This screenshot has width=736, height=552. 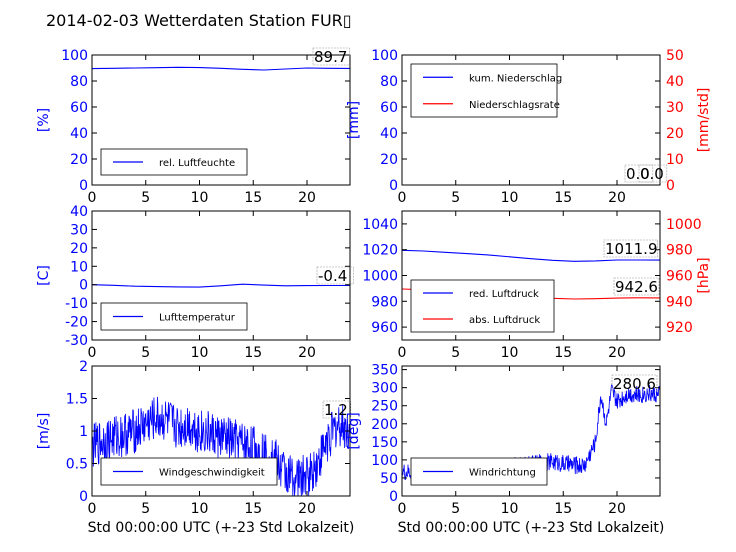 I want to click on y-tick-label: 1020, so click(x=380, y=251).